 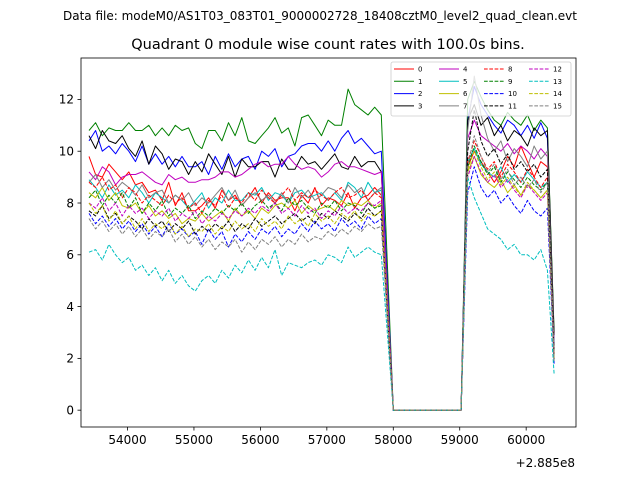 I want to click on x-tick-label: 54000, so click(x=127, y=440).